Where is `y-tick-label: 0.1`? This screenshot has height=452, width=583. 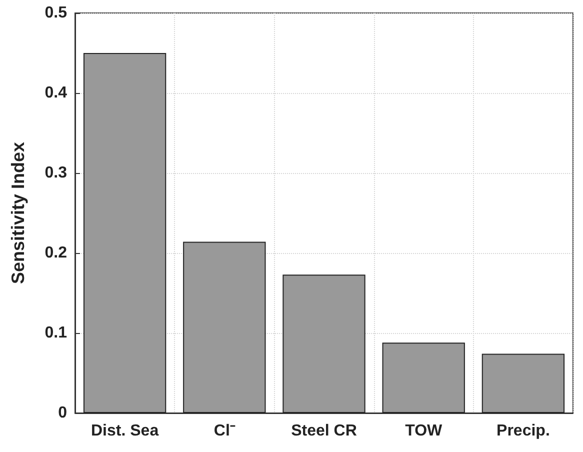
y-tick-label: 0.1 is located at coordinates (56, 333).